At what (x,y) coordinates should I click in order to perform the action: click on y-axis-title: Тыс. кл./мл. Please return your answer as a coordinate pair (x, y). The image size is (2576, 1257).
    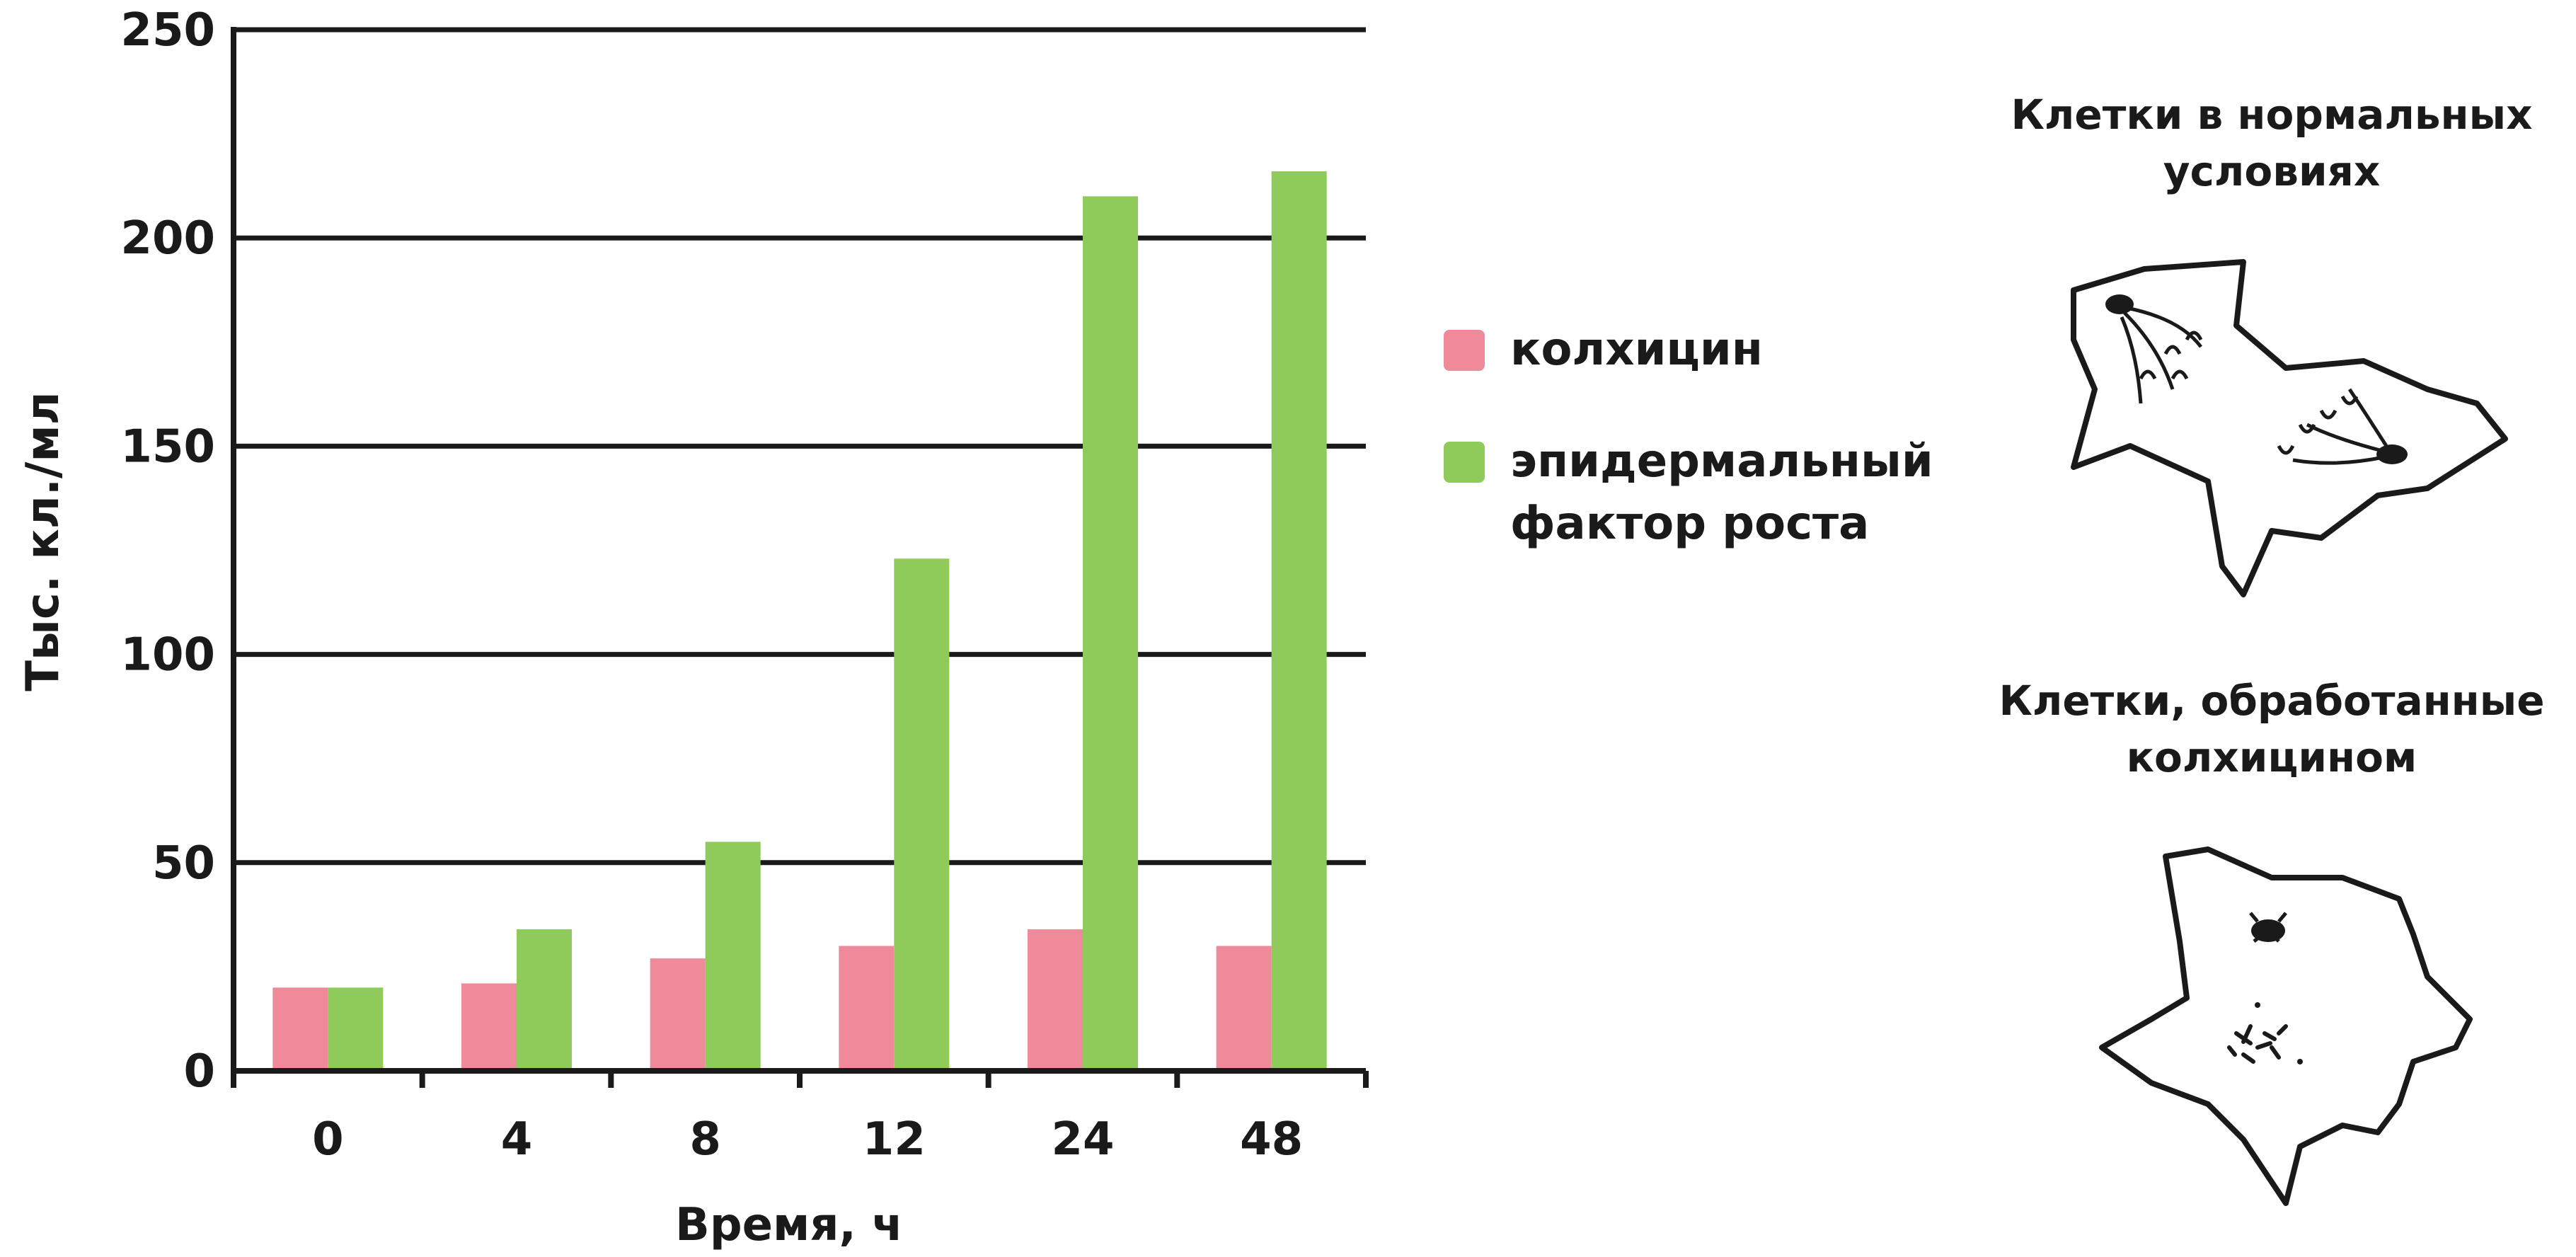
    Looking at the image, I should click on (43, 541).